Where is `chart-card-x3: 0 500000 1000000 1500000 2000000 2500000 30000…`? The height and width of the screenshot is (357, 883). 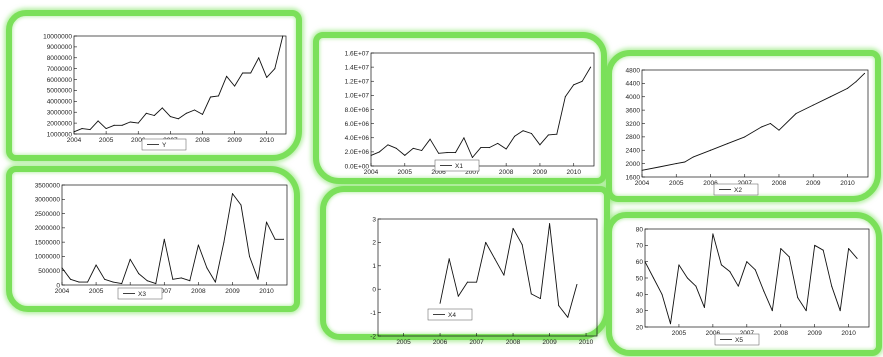 chart-card-x3: 0 500000 1000000 1500000 2000000 2500000 30000… is located at coordinates (153, 239).